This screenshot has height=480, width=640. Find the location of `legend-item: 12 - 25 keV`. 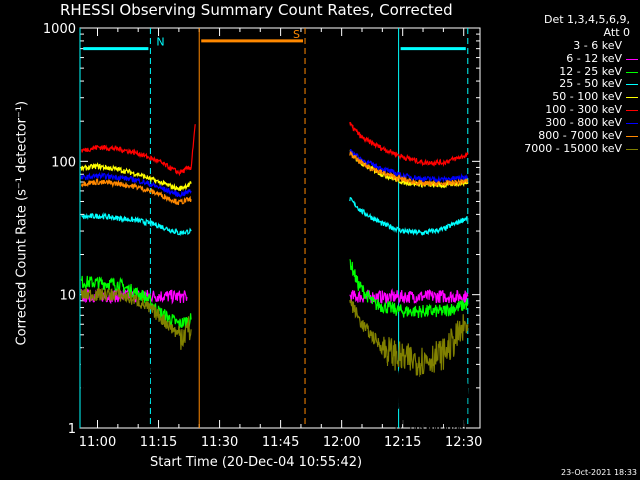

legend-item: 12 - 25 keV is located at coordinates (554, 71).